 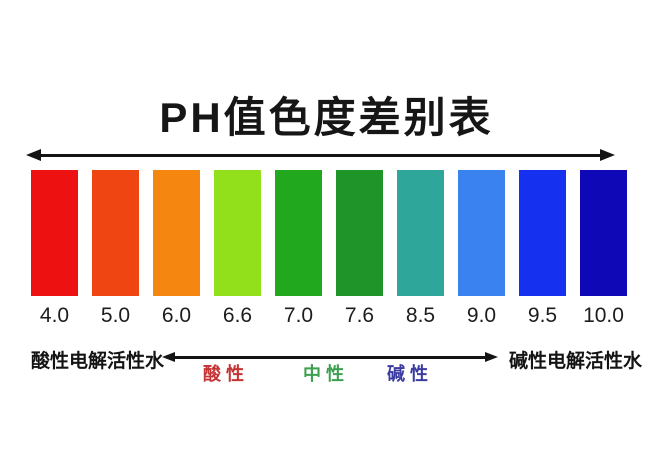 I want to click on ph-value-labels: 4.0 5.0 6.0 6.6 7.0 7.6 8.5 9.0 9.5 10.0, so click(x=329, y=316).